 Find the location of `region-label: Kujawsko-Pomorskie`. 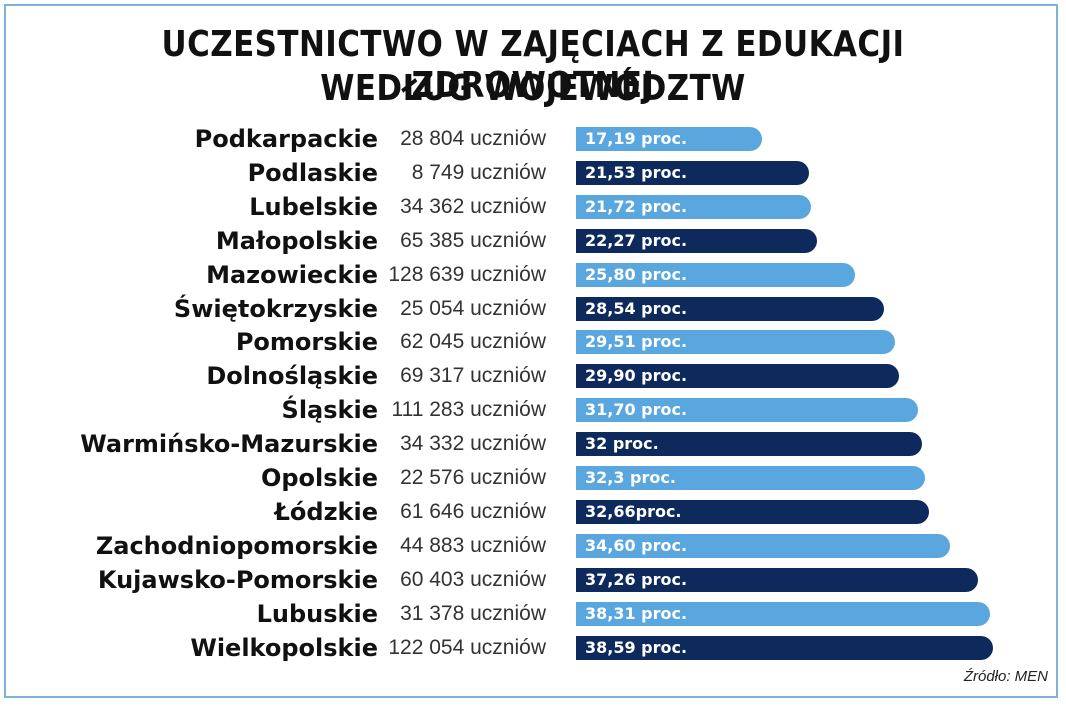

region-label: Kujawsko-Pomorskie is located at coordinates (237, 579).